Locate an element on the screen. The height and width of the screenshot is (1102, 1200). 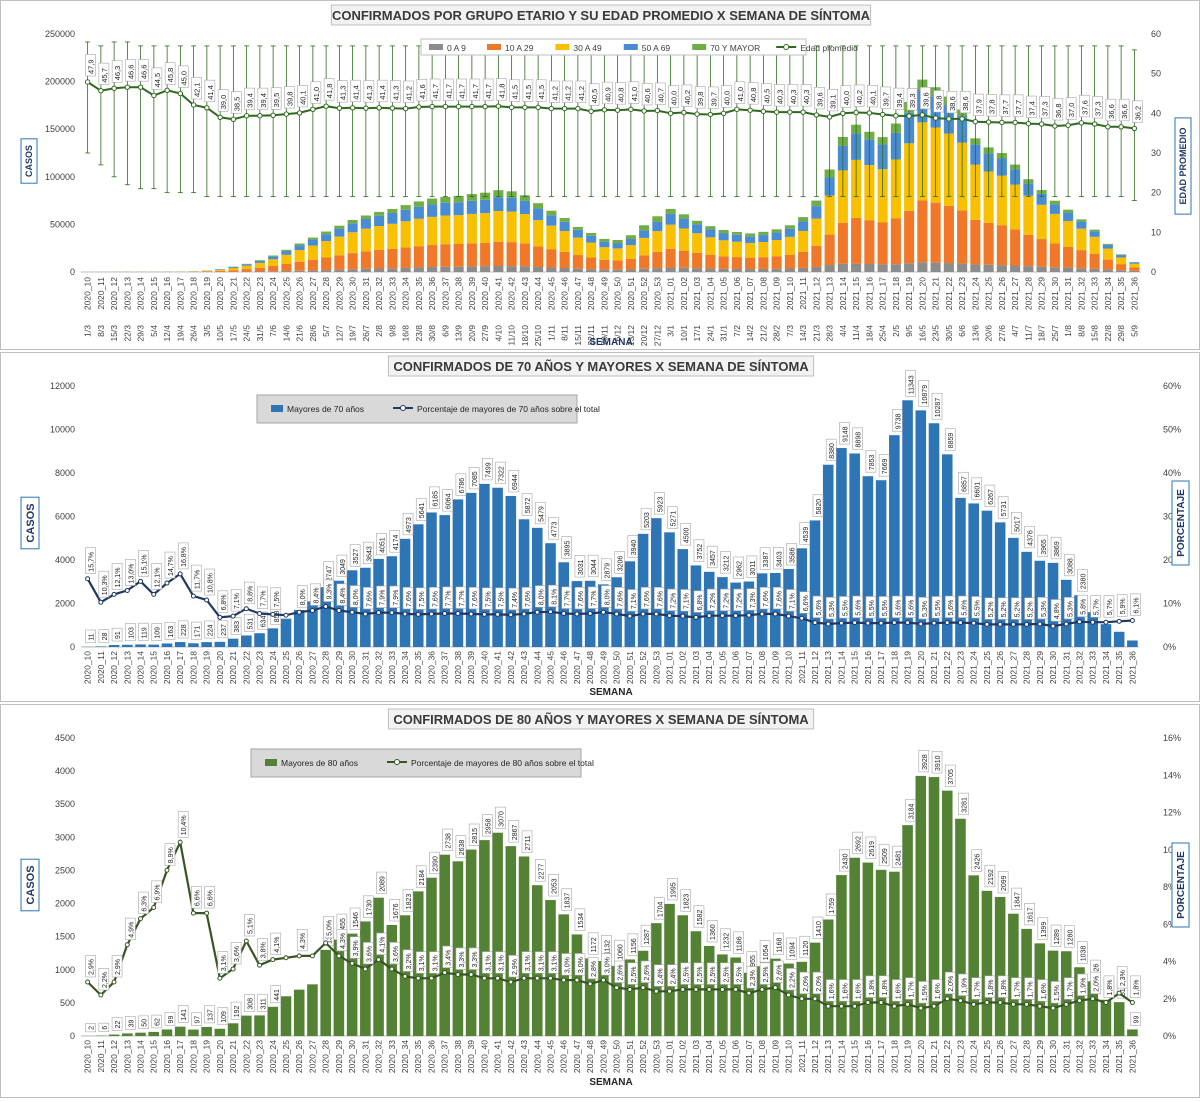
chart1-line-label: 38,6 is located at coordinates (952, 102).